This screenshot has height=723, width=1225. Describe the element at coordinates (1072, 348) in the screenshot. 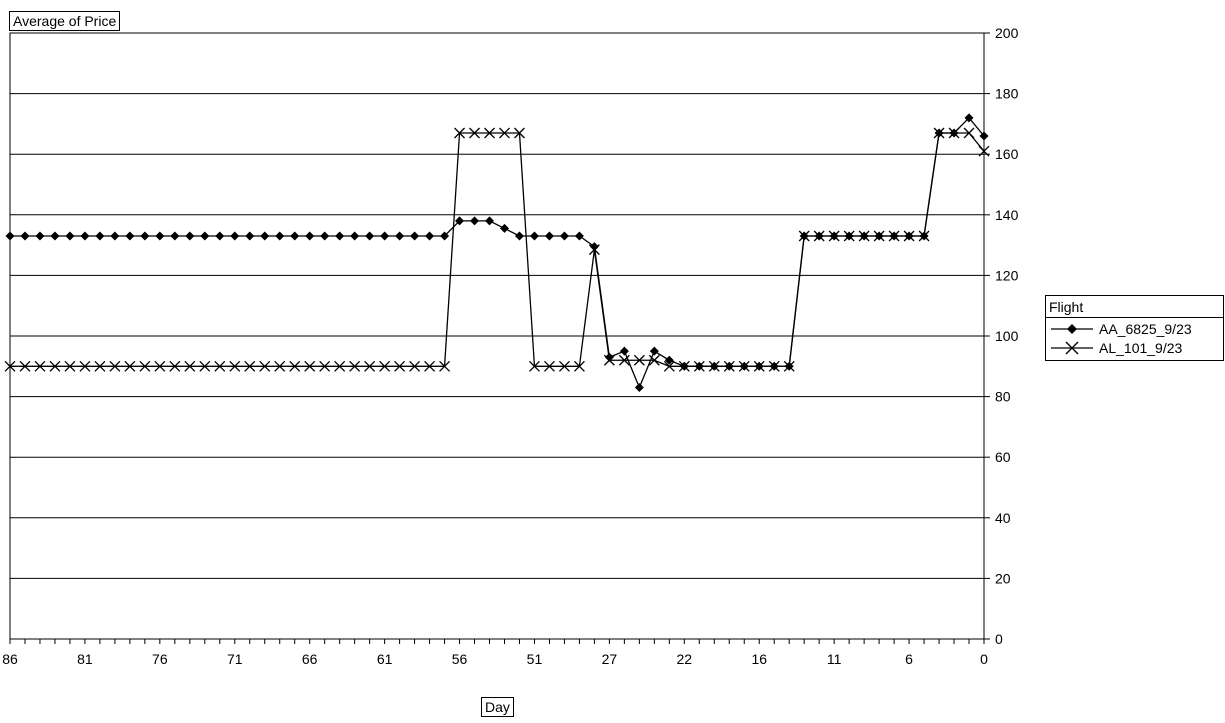

I see `x-marker-icon` at that location.